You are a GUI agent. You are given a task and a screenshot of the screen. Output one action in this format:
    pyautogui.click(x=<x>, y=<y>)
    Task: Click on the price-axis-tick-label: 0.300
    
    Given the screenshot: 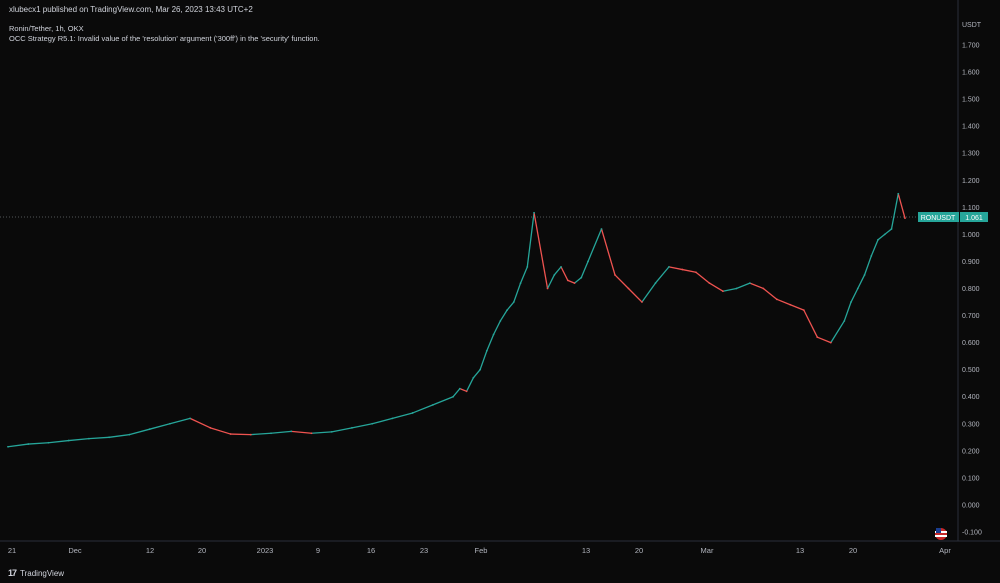 What is the action you would take?
    pyautogui.click(x=971, y=424)
    